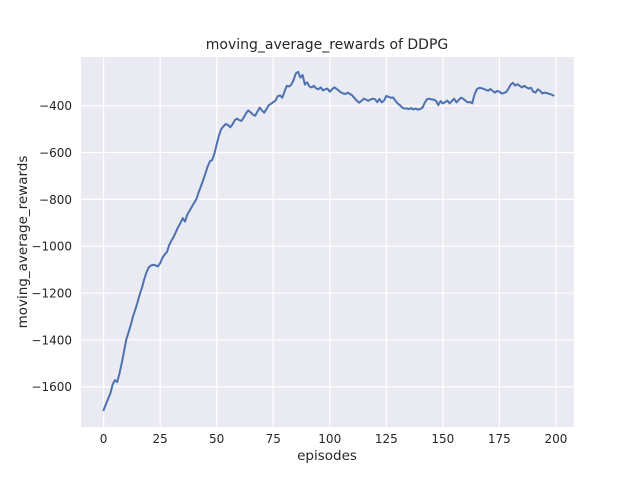 The image size is (640, 480). Describe the element at coordinates (555, 439) in the screenshot. I see `x-tick-label: 200` at that location.